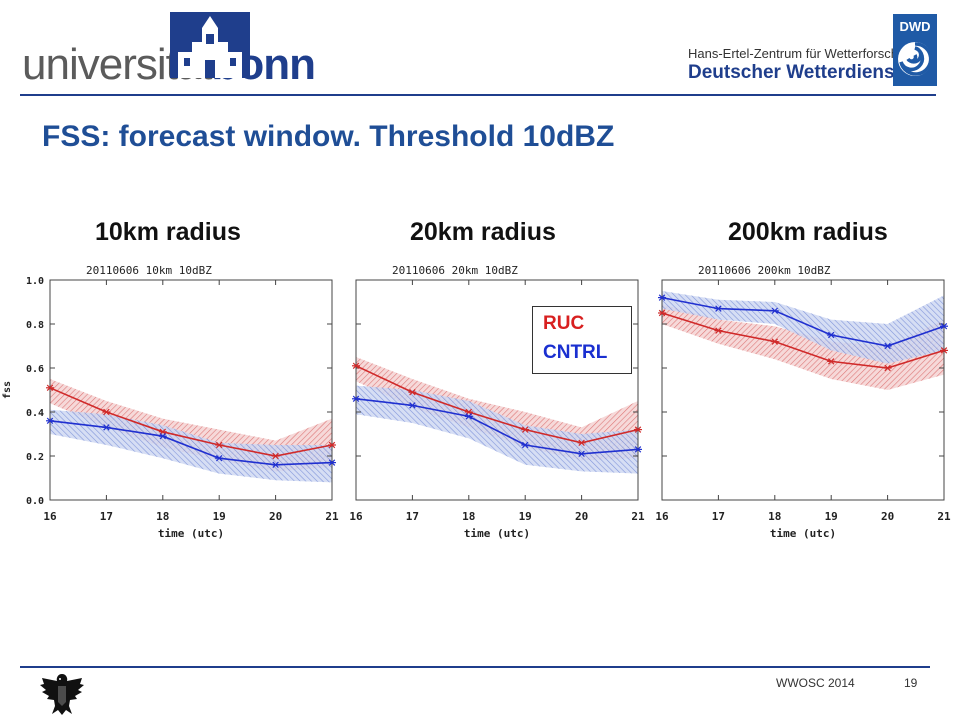 The height and width of the screenshot is (720, 960). I want to click on dwd-subtitle: Hans-Ertel-Zentrum für Wetterforschung, so click(804, 53).